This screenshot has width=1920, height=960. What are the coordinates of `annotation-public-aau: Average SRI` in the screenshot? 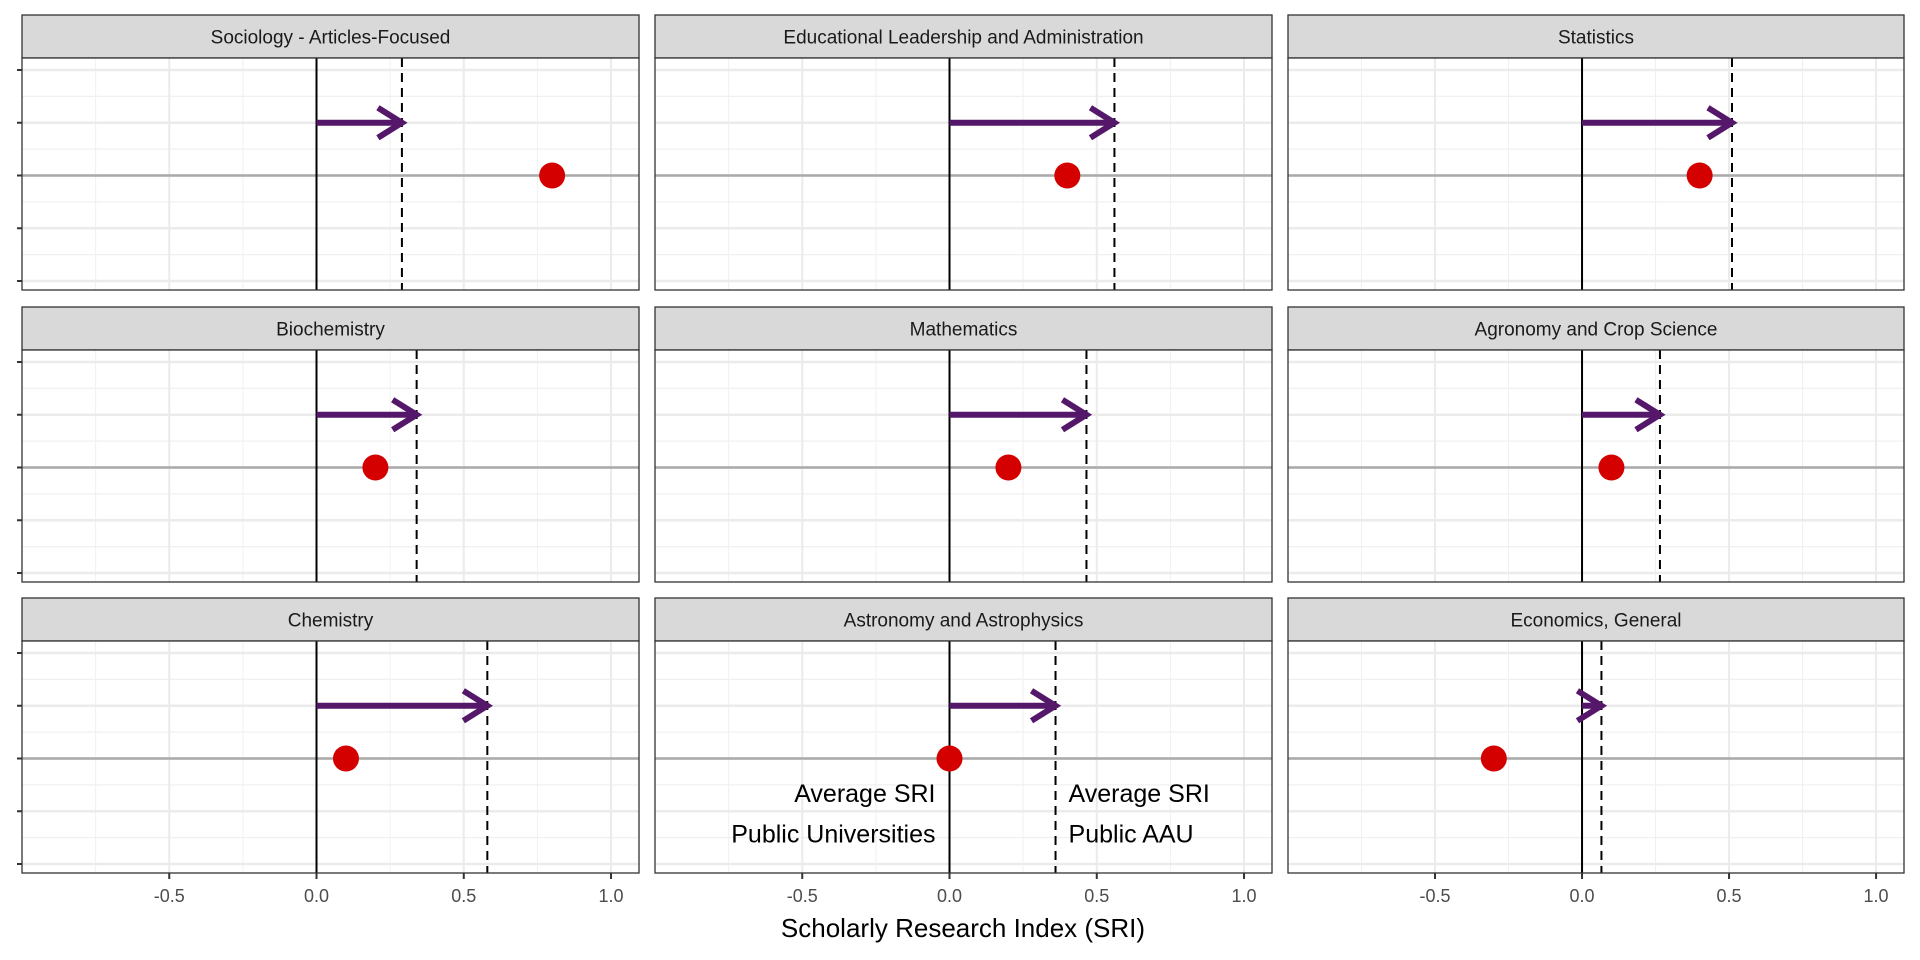 It's located at (1139, 794).